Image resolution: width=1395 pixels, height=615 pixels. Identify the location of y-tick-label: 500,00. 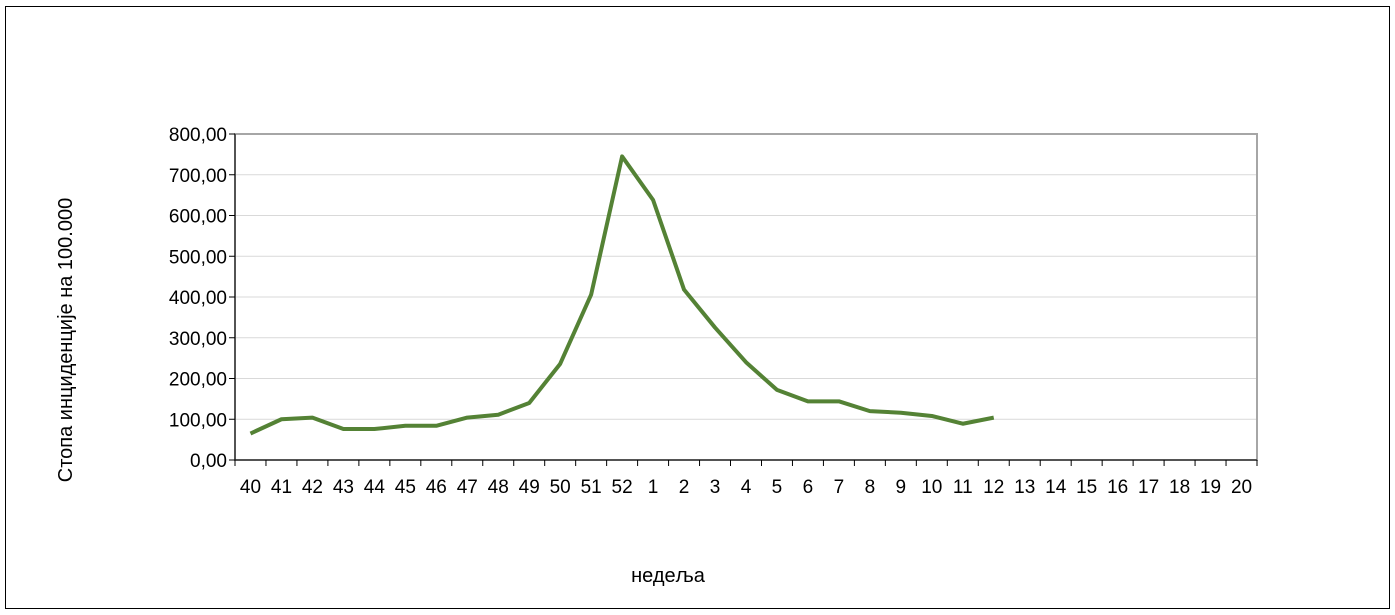
(198, 257).